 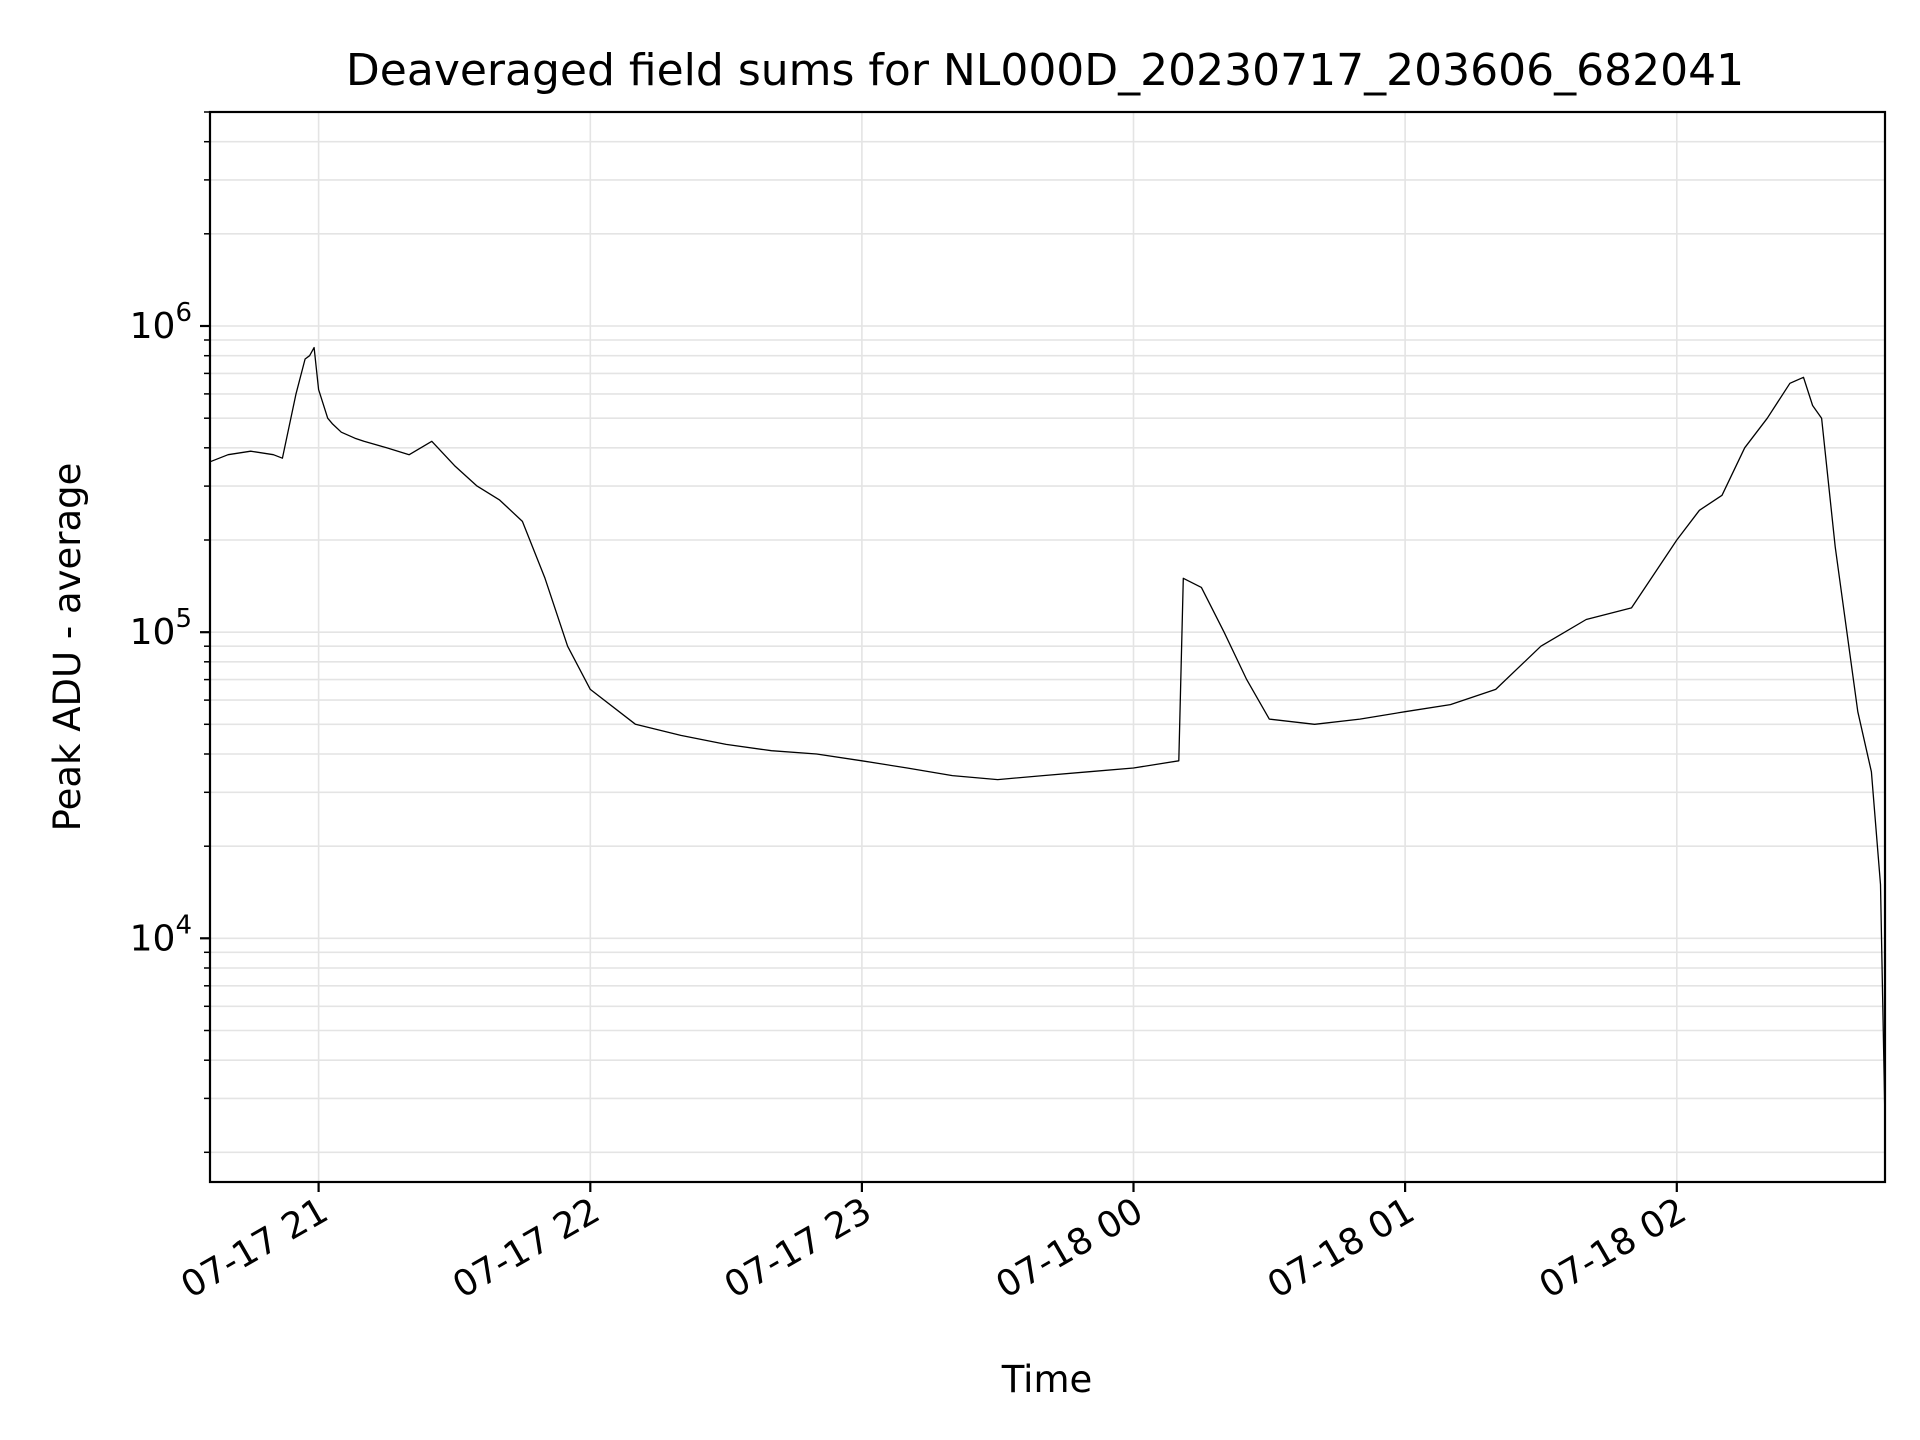 What do you see at coordinates (161, 322) in the screenshot?
I see `y-tick-label: 10⁶` at bounding box center [161, 322].